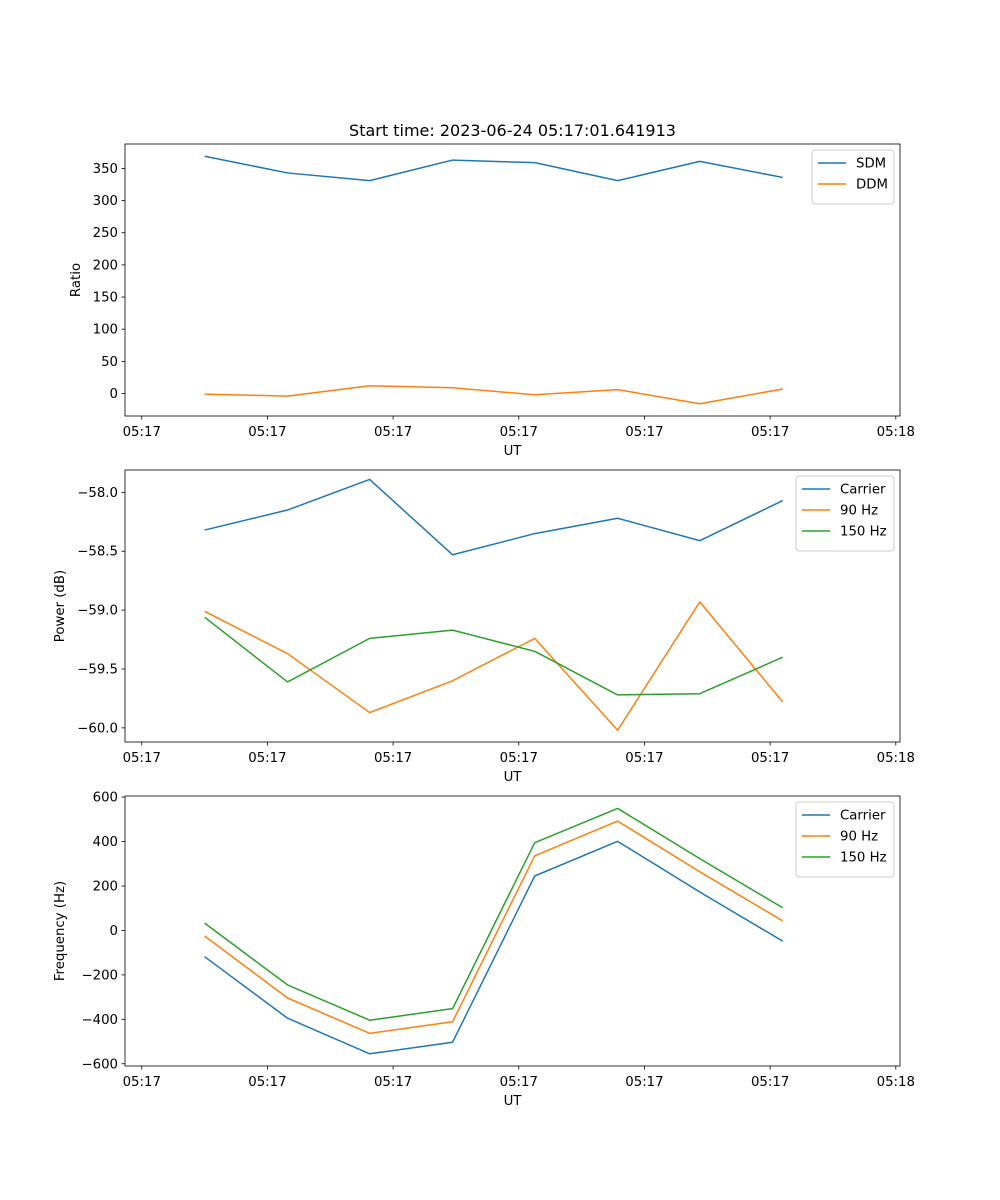 This screenshot has height=1200, width=1000. I want to click on y-tick-label: −58.0, so click(97, 493).